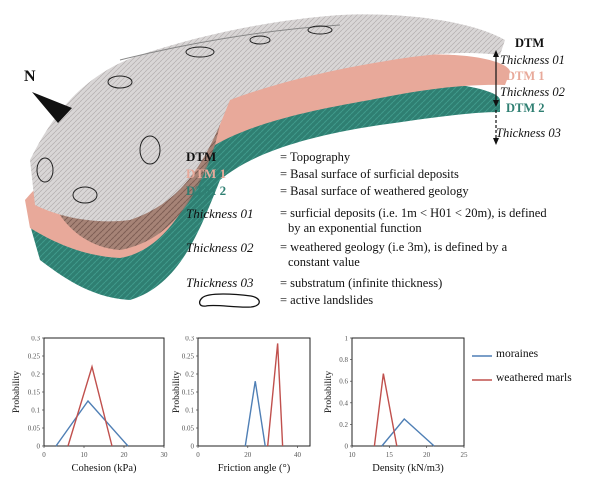  What do you see at coordinates (298, 455) in the screenshot?
I see `x-tick-label: 40` at bounding box center [298, 455].